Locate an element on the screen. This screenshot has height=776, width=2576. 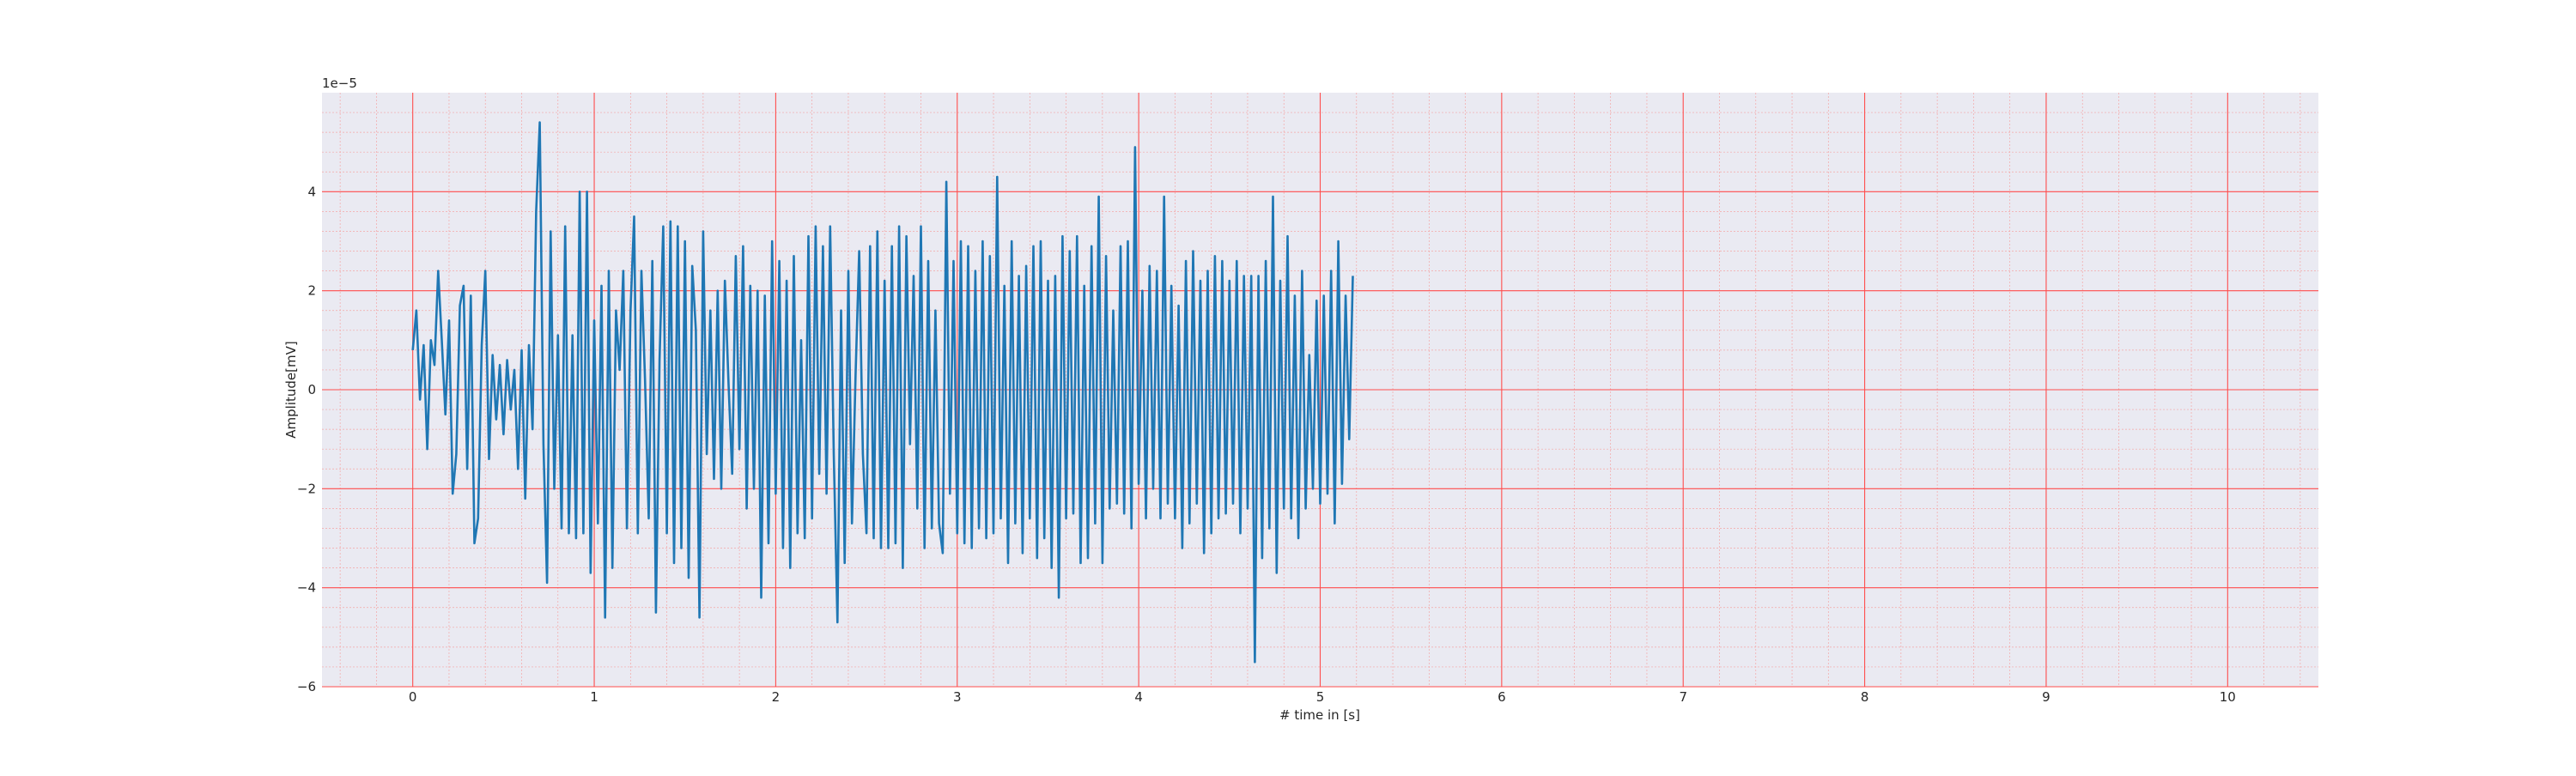
x-tick-label: 0 is located at coordinates (413, 697).